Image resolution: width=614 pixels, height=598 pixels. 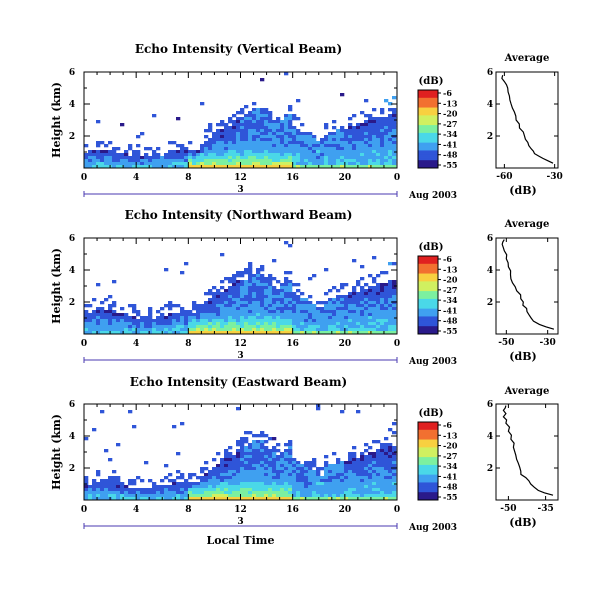 I want to click on colorbar-tick-label: -48, so click(x=450, y=321).